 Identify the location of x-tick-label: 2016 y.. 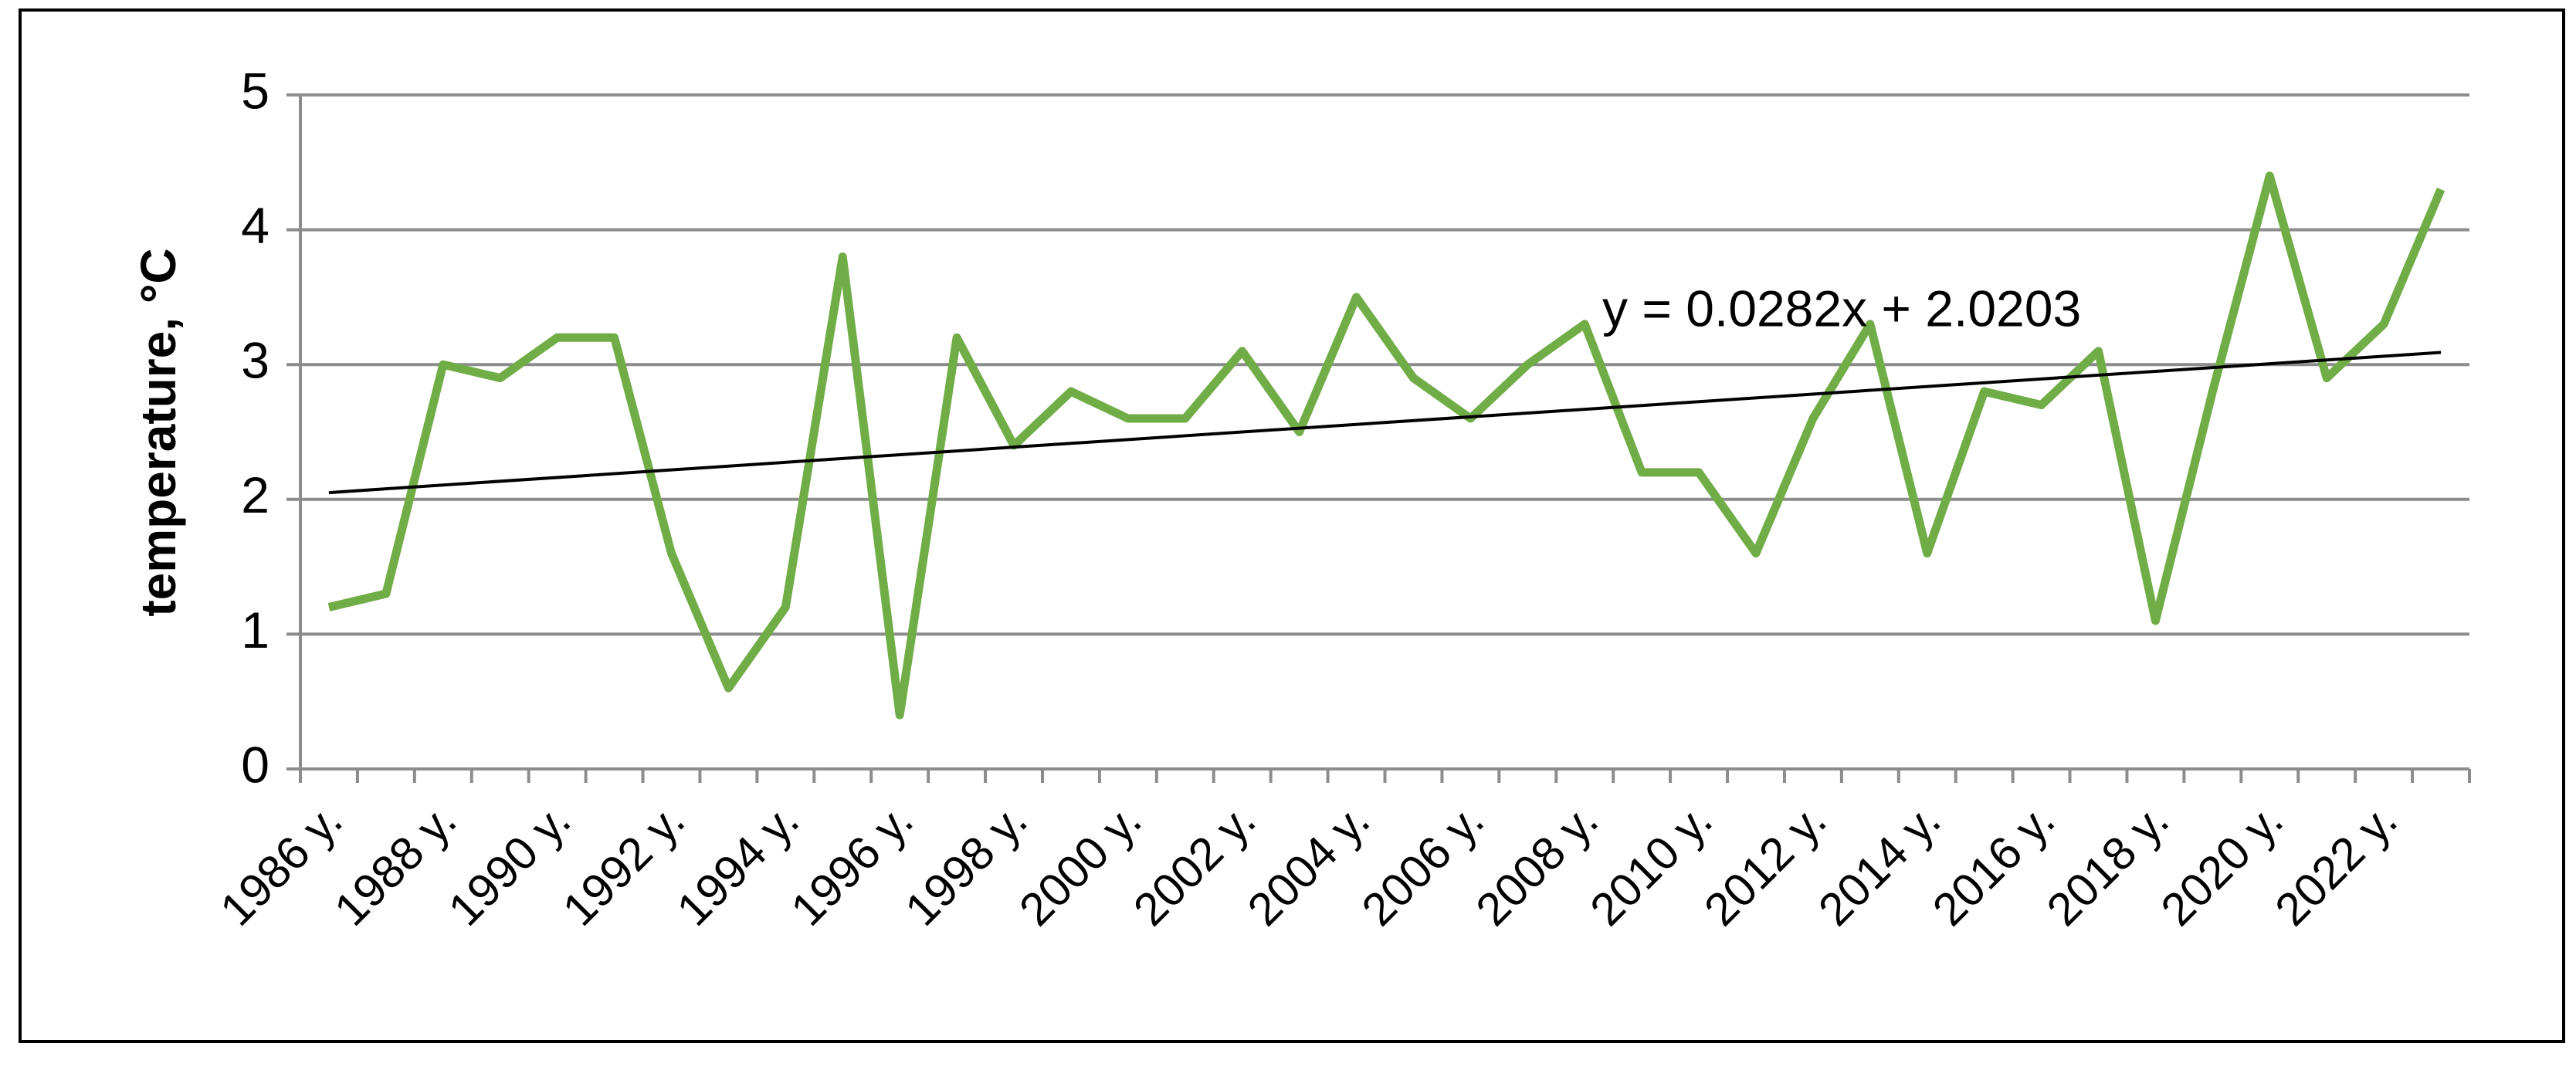
(1993, 864).